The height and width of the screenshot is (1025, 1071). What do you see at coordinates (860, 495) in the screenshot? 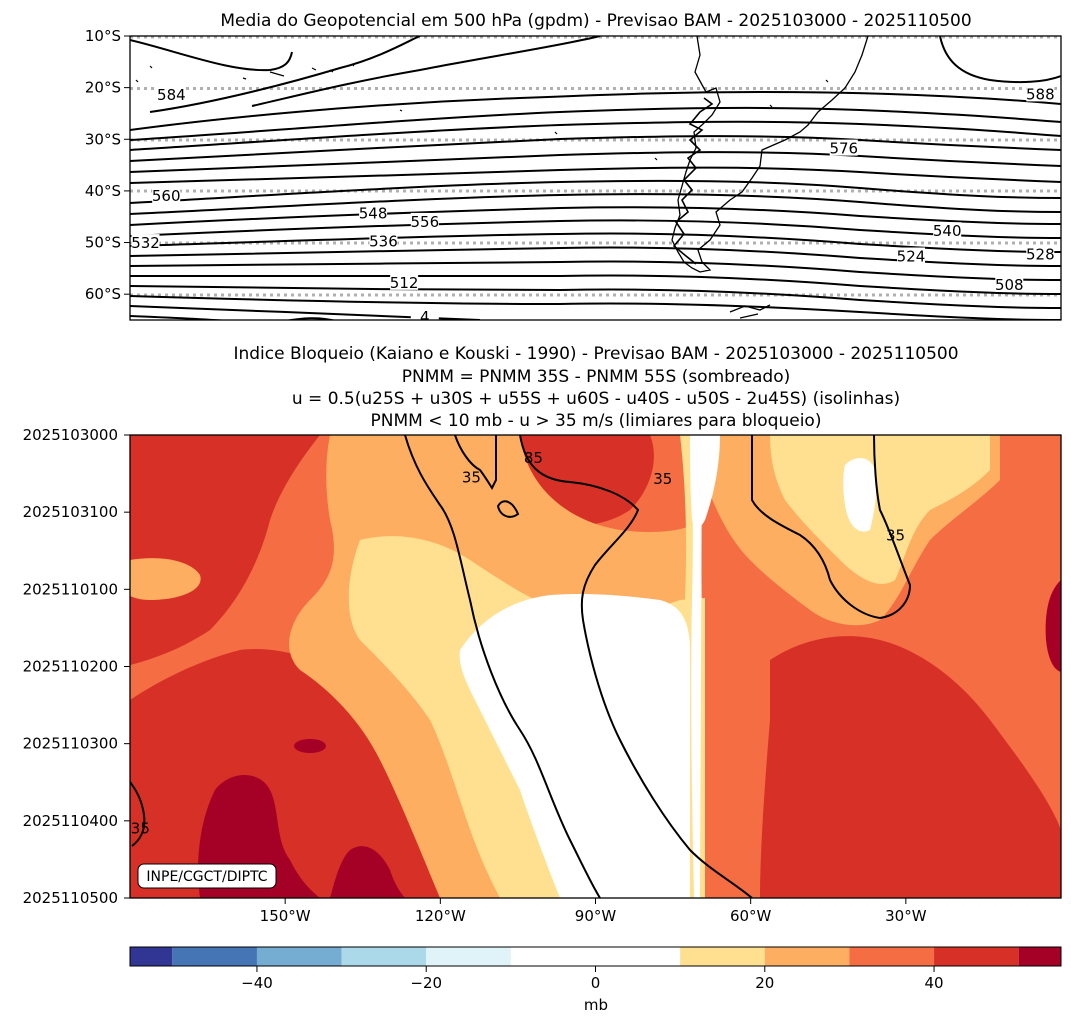
I see `band-0-10-right-top` at bounding box center [860, 495].